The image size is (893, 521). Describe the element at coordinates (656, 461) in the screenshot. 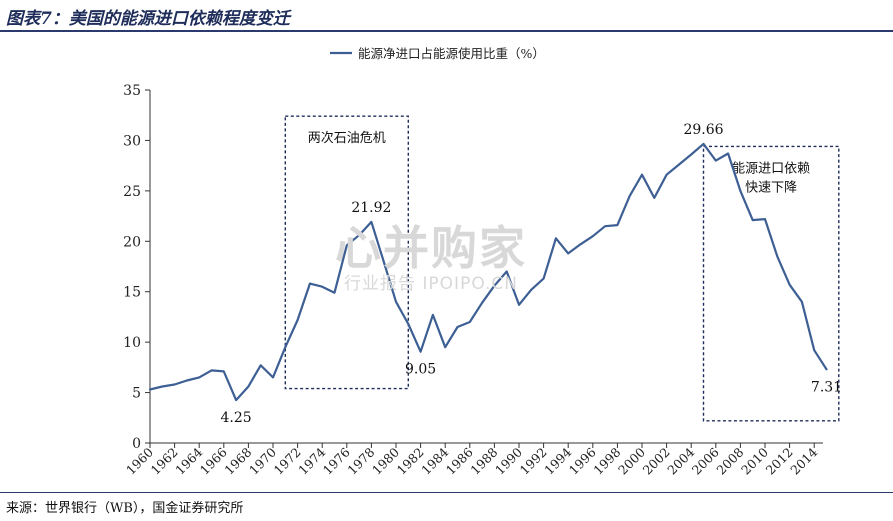

I see `x-tick-label: 2002` at that location.